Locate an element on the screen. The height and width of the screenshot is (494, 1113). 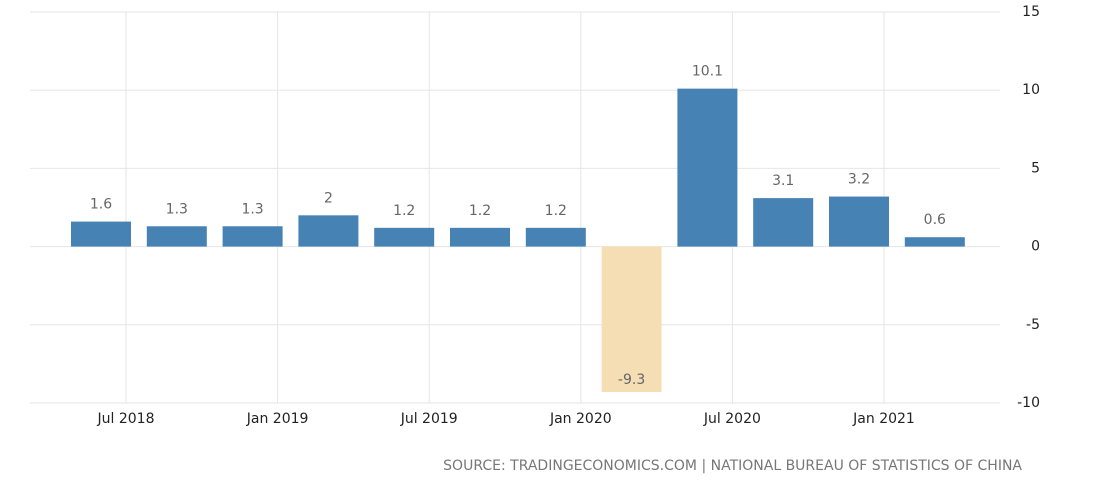
y-tick-label: 5 is located at coordinates (1035, 168).